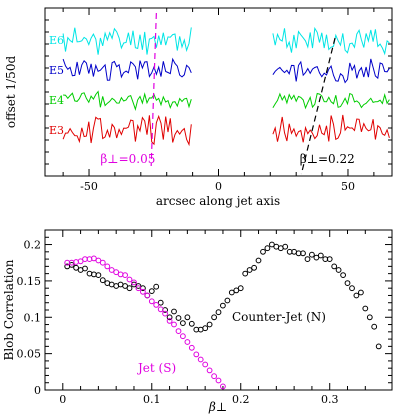  I want to click on beta-0.05-line, so click(153, 89).